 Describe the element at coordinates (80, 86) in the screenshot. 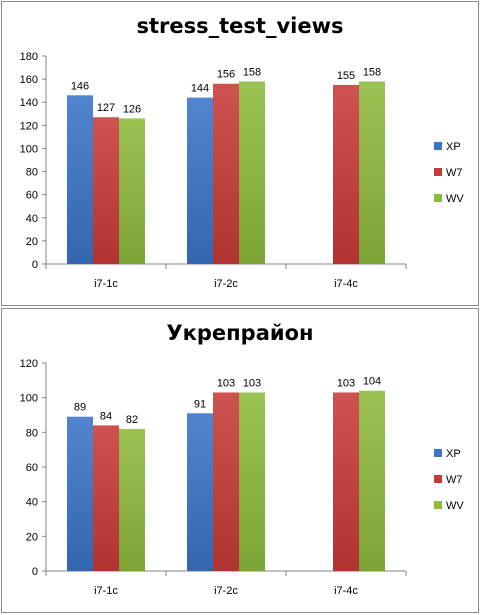

I see `data-label: 146` at that location.